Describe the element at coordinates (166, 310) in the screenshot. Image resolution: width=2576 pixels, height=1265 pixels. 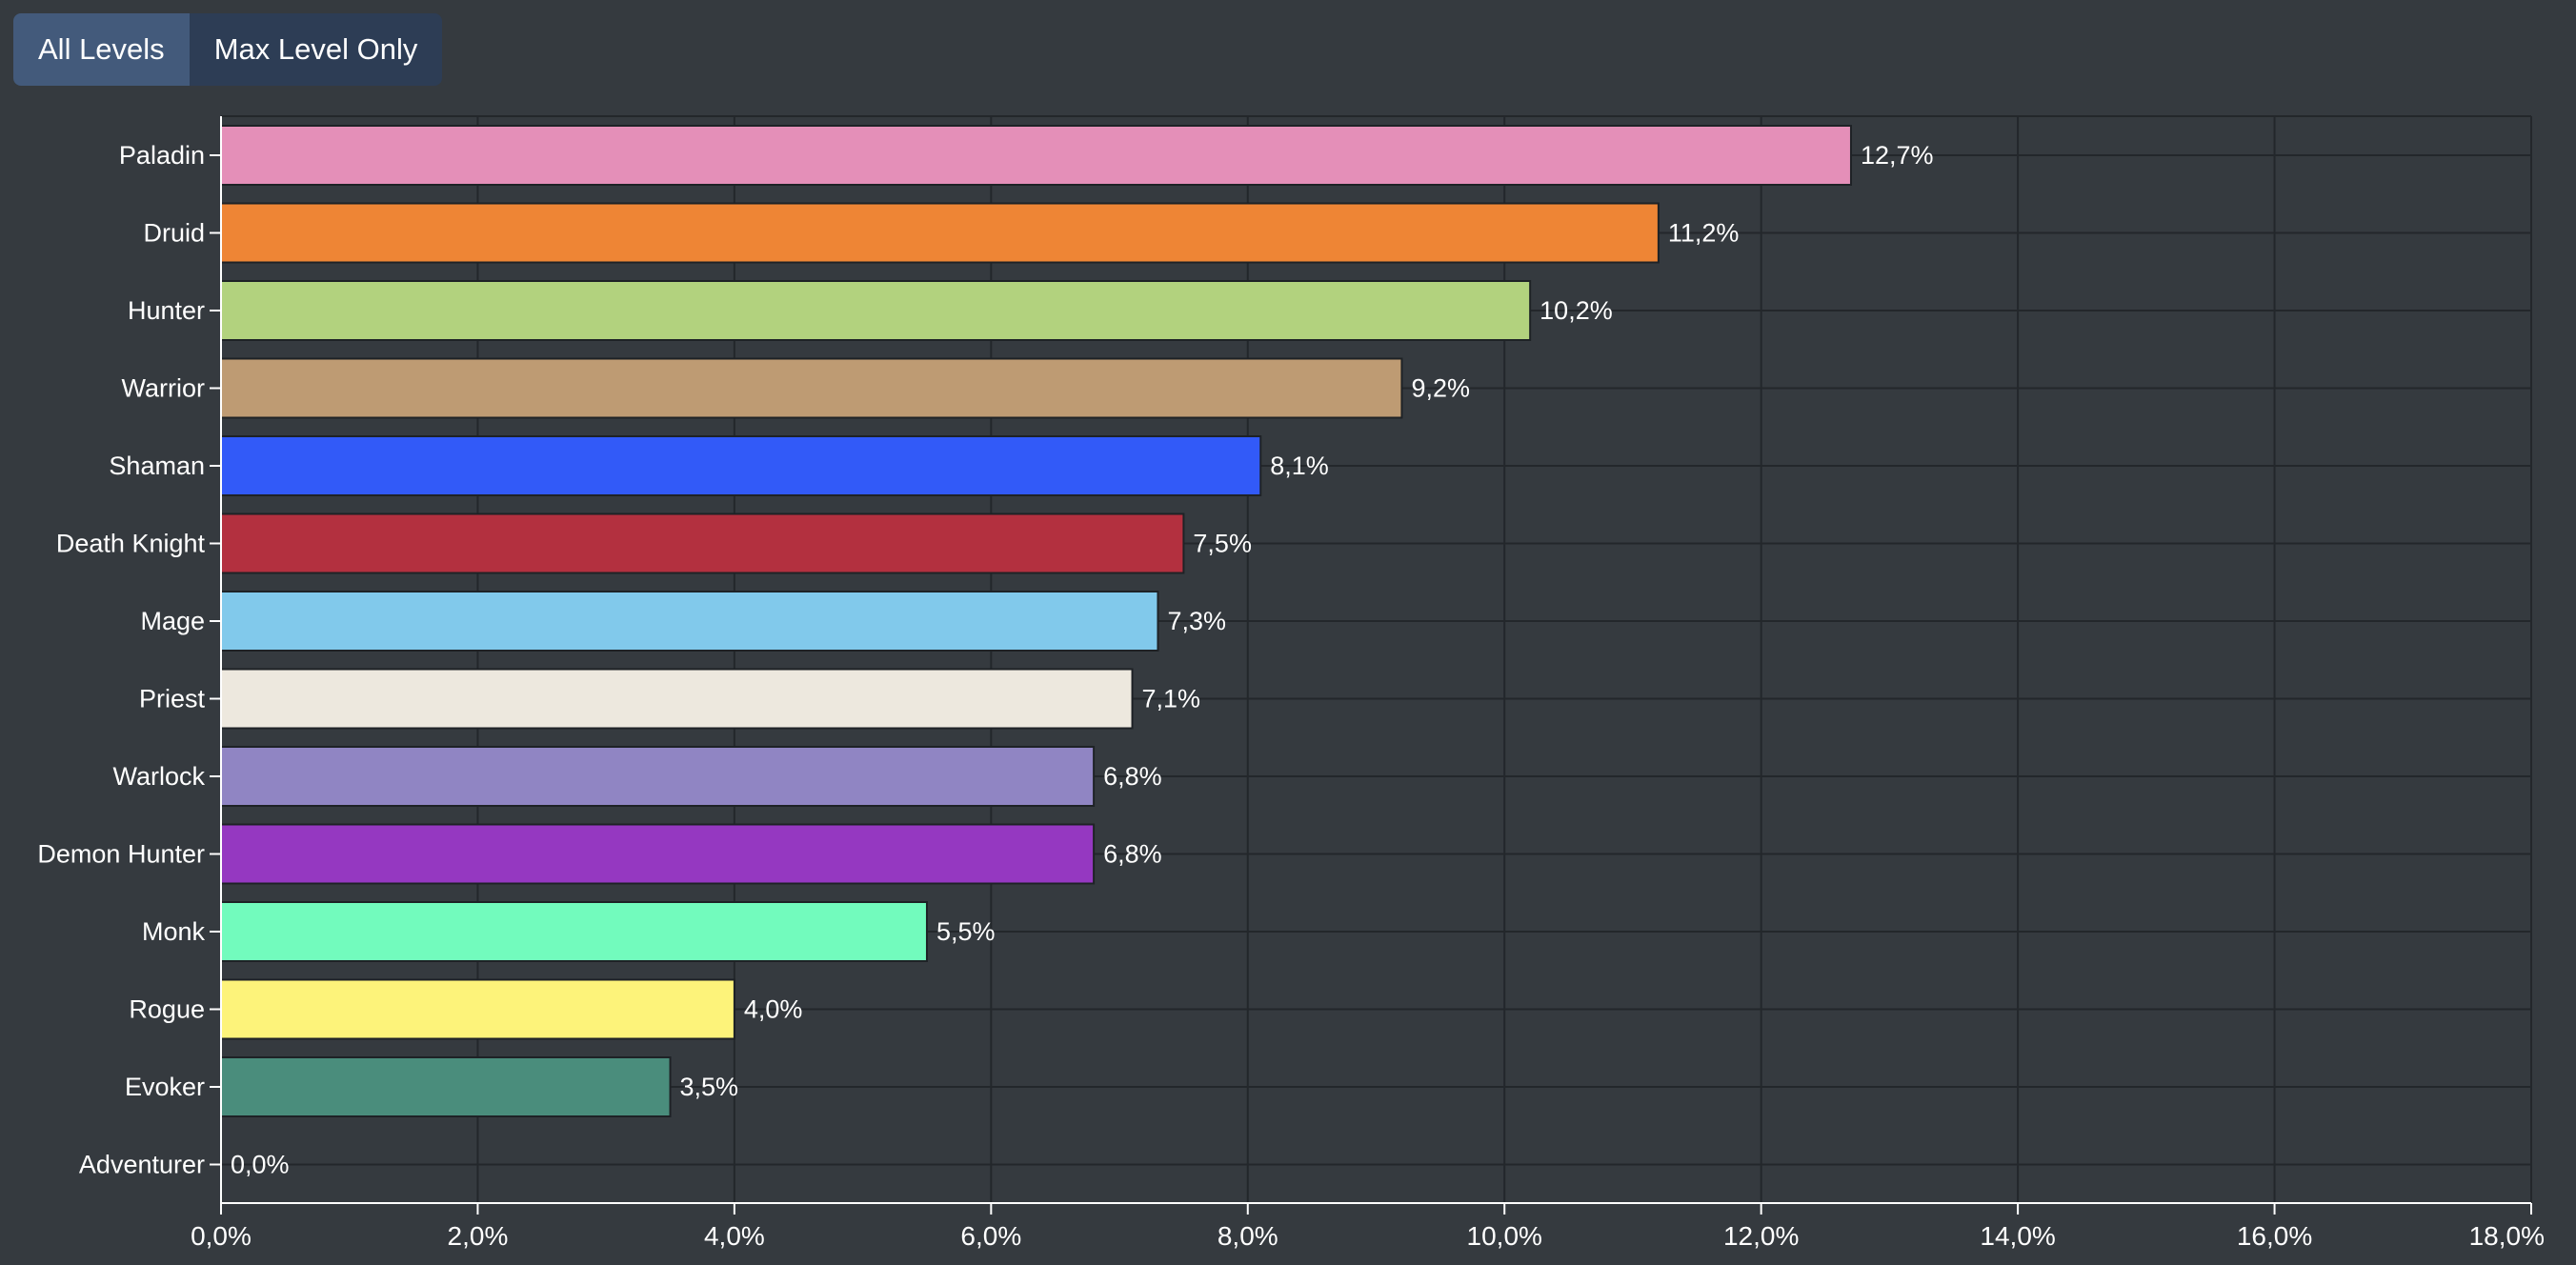
I see `category-label: Hunter` at that location.